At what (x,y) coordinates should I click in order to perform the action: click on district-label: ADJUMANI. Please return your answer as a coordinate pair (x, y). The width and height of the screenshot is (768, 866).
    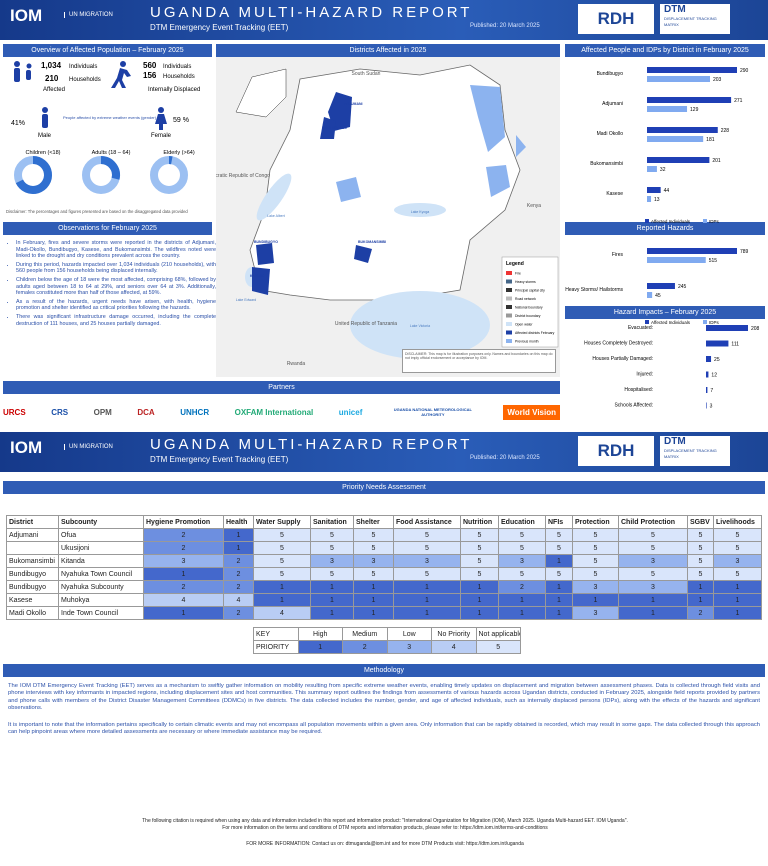
    Looking at the image, I should click on (353, 104).